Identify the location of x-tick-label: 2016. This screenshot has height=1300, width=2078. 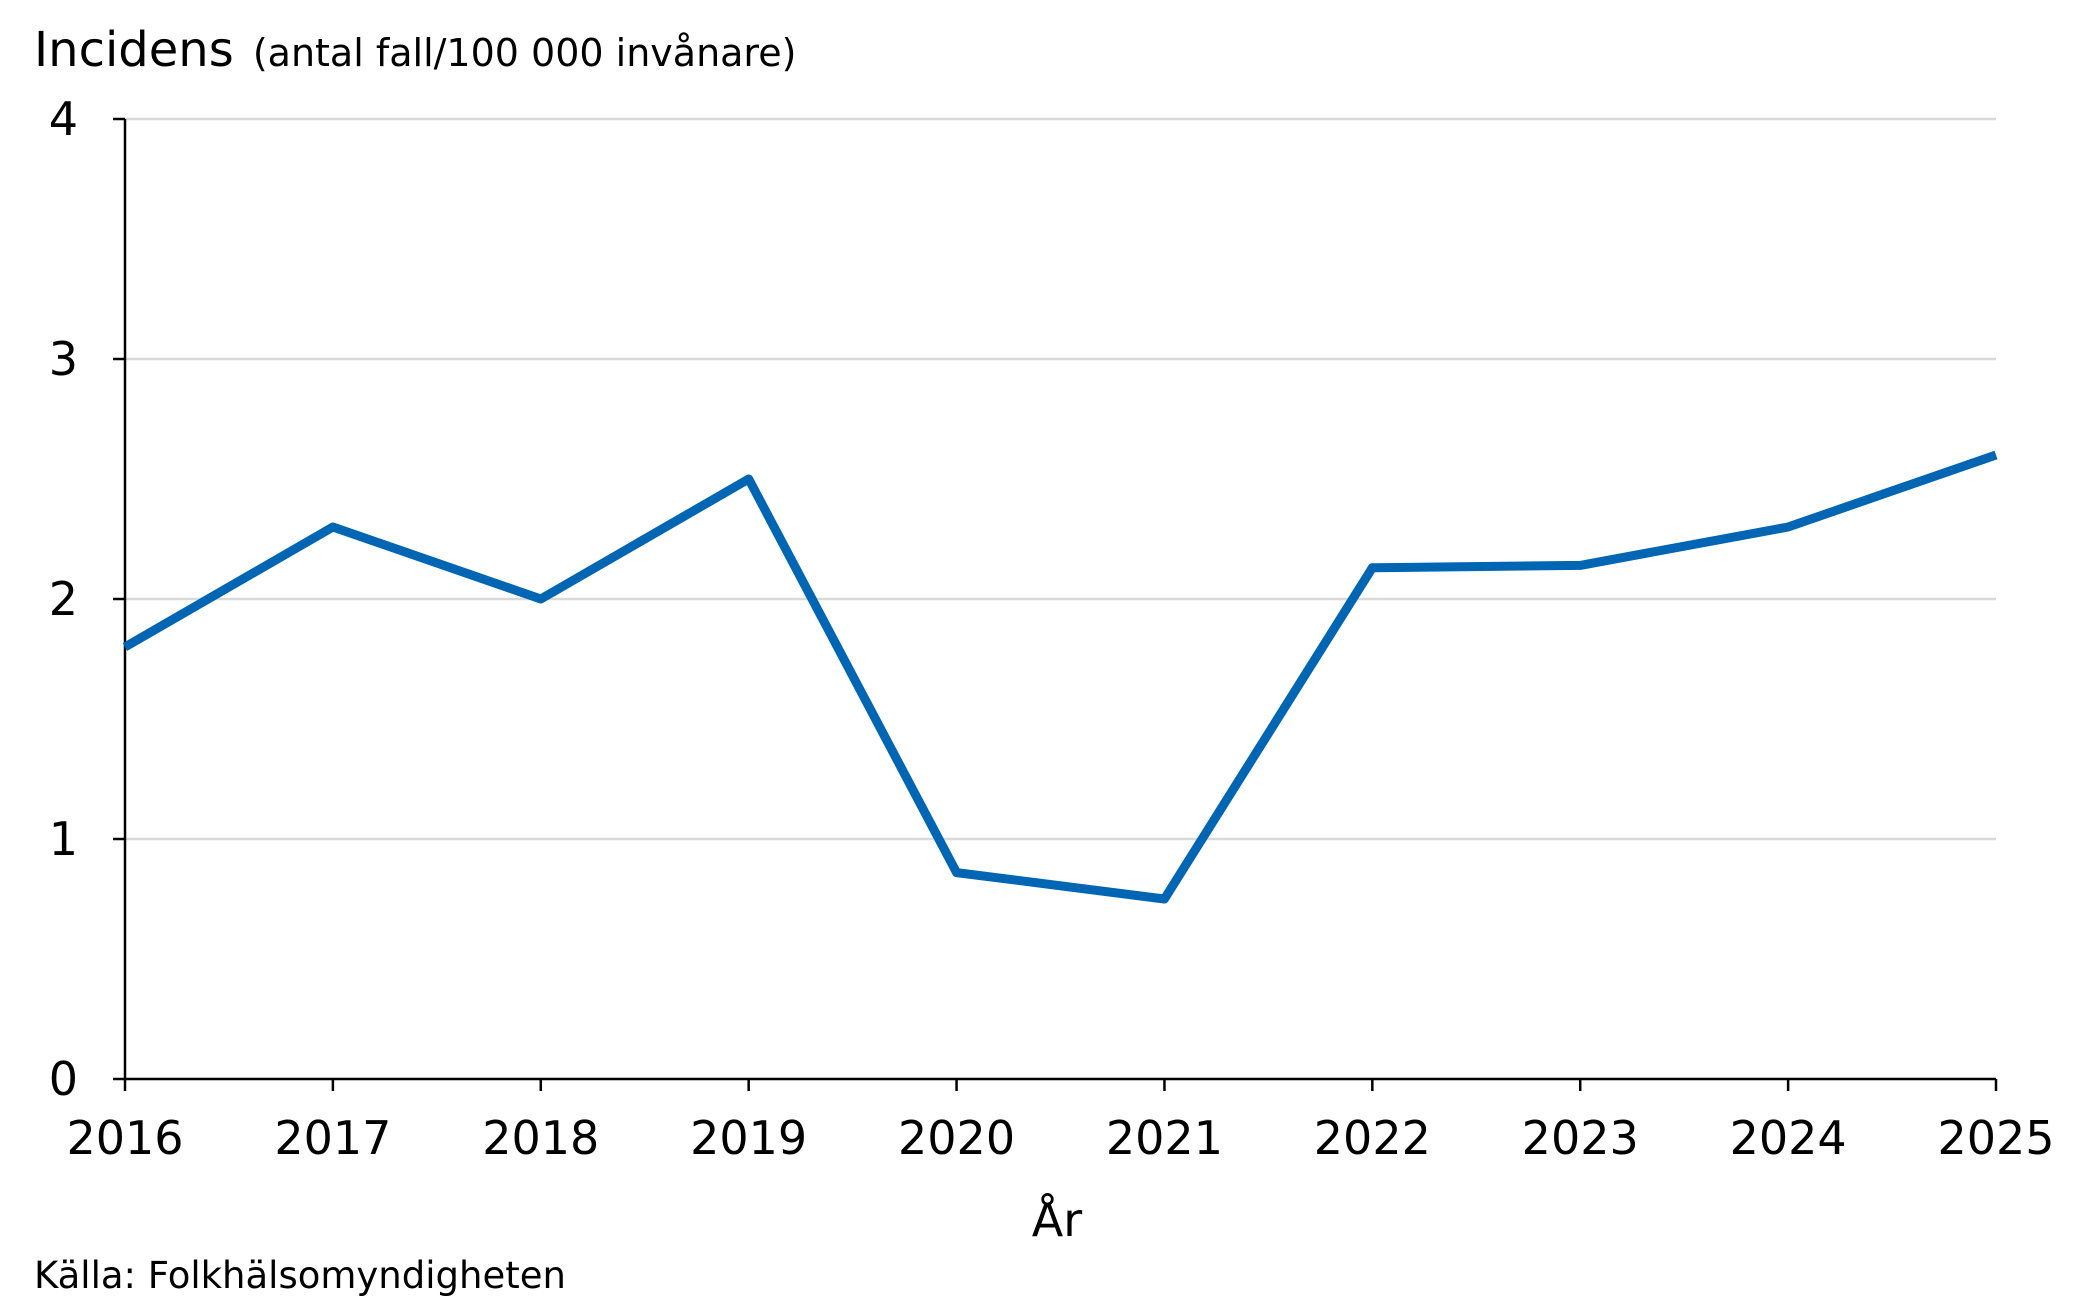
(124, 1138).